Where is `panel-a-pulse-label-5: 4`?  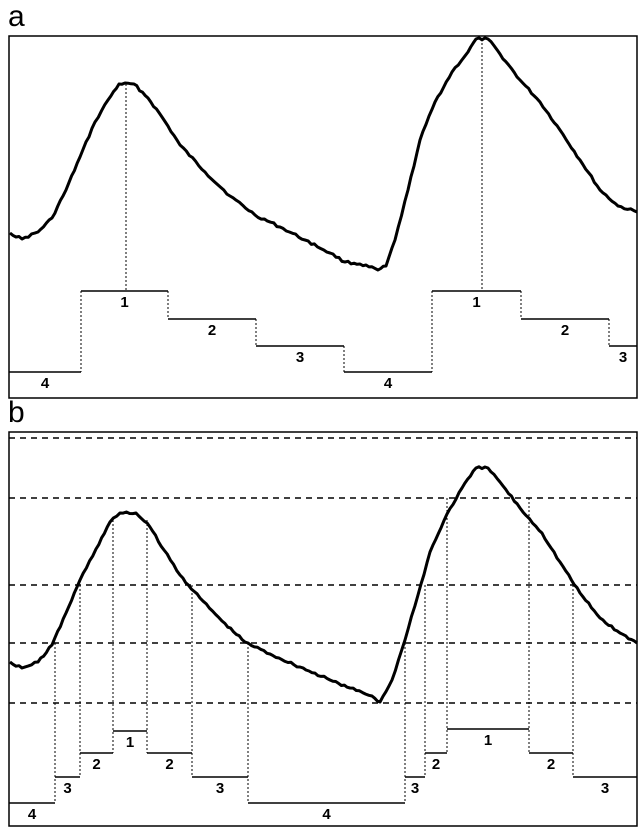
panel-a-pulse-label-5: 4 is located at coordinates (388, 383).